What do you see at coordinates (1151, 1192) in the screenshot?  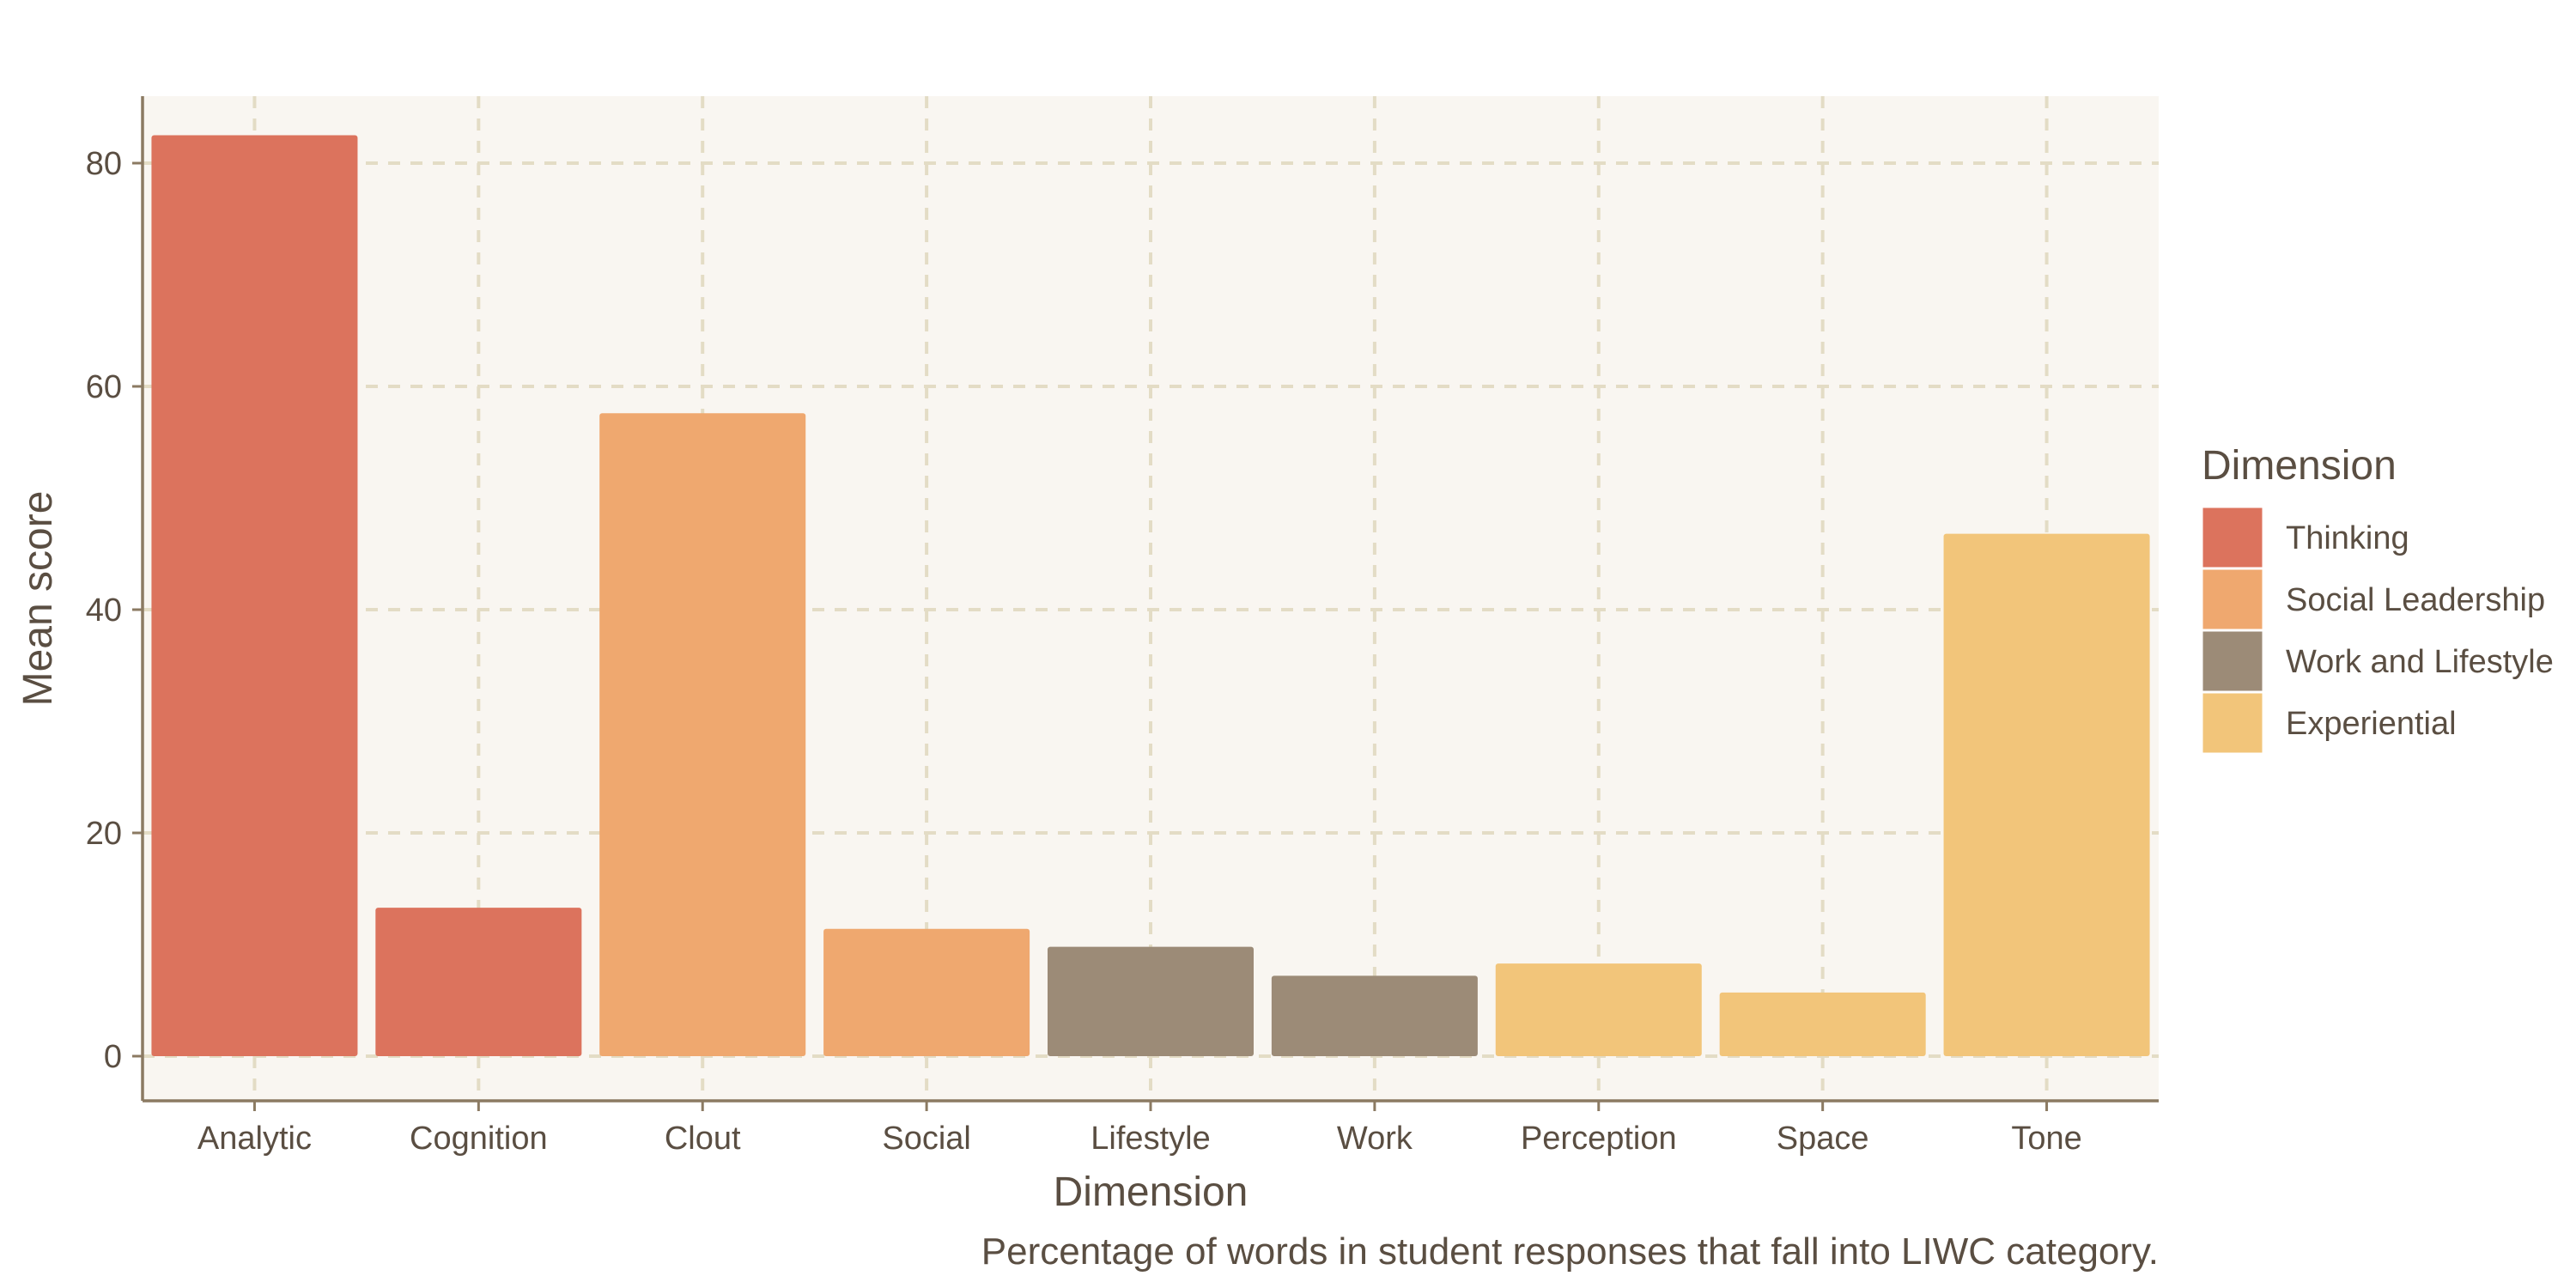 I see `x-axis-title: Dimension` at bounding box center [1151, 1192].